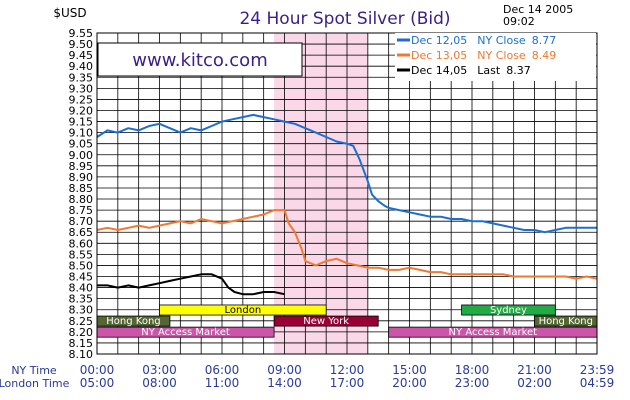 The image size is (630, 400). What do you see at coordinates (81, 343) in the screenshot?
I see `y-tick-label: 8.15` at bounding box center [81, 343].